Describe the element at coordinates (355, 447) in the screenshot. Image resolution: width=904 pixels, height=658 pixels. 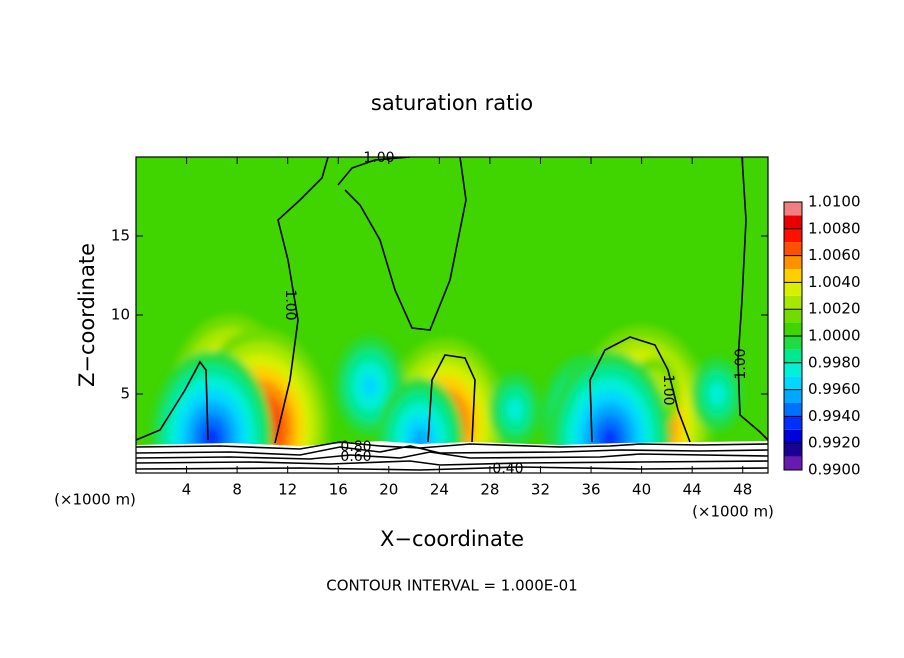
I see `contour-label: 0.80` at that location.